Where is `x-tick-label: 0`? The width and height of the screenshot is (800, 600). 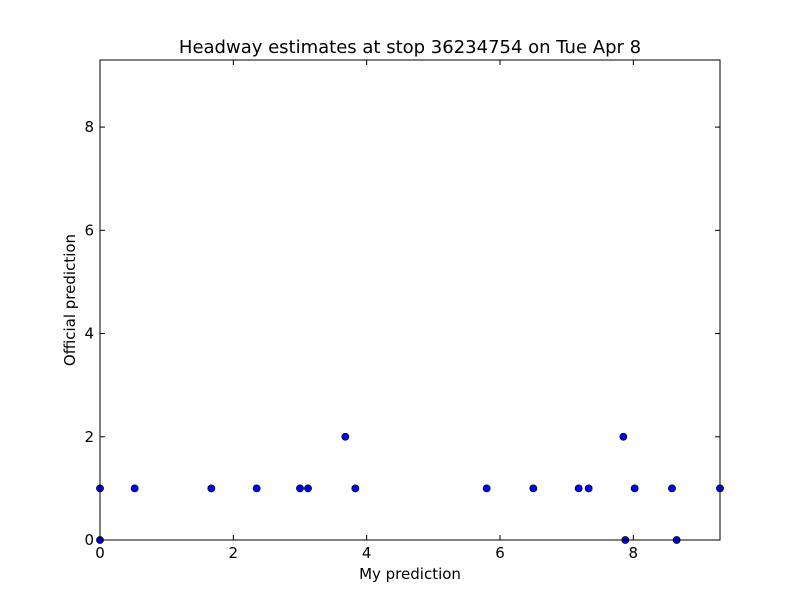 x-tick-label: 0 is located at coordinates (100, 553).